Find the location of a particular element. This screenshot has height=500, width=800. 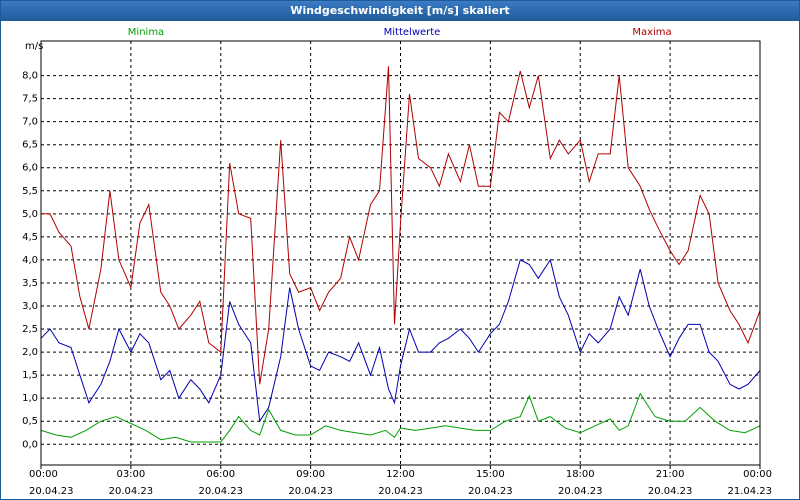

y-tick-label: 4,0 is located at coordinates (30, 260).